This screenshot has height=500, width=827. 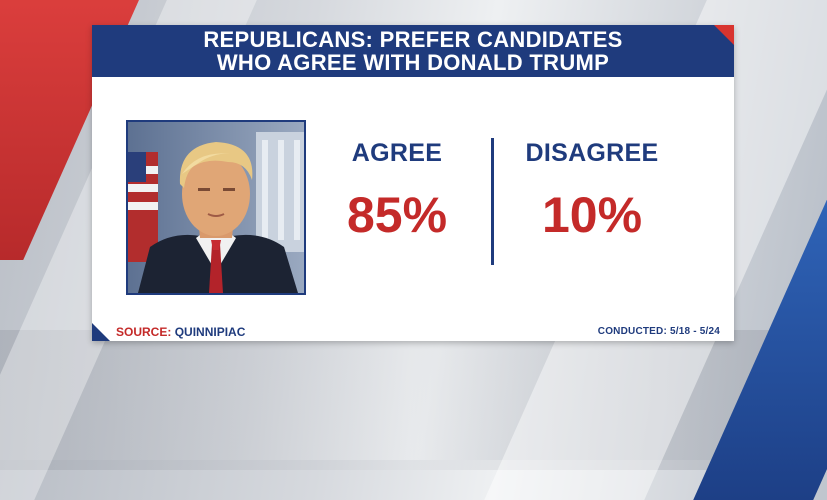 What do you see at coordinates (397, 153) in the screenshot?
I see `agree-label: AGREE` at bounding box center [397, 153].